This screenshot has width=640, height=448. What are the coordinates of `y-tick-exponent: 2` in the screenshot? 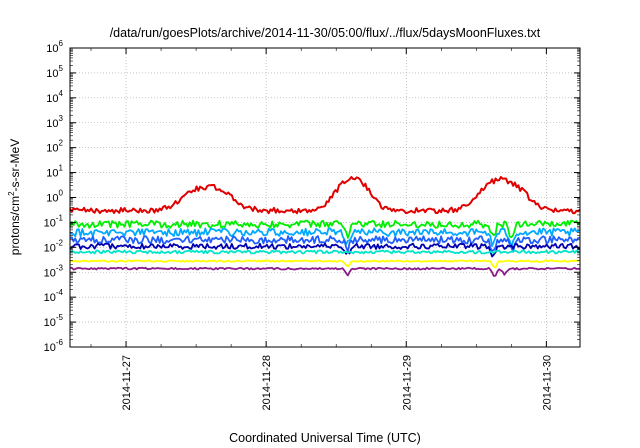 It's located at (61, 143).